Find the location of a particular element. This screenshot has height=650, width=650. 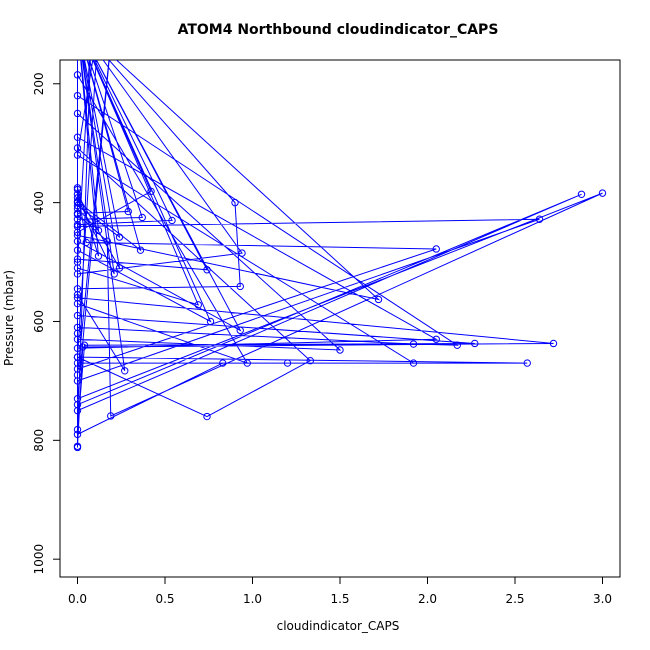

y-tick-label: 400 is located at coordinates (39, 202).